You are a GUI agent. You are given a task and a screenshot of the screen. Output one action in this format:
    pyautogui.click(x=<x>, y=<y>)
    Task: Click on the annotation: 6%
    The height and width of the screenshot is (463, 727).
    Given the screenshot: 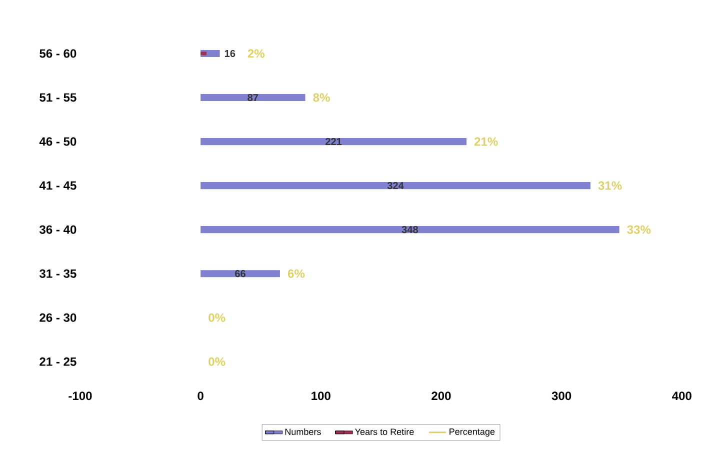 What is the action you would take?
    pyautogui.click(x=296, y=273)
    